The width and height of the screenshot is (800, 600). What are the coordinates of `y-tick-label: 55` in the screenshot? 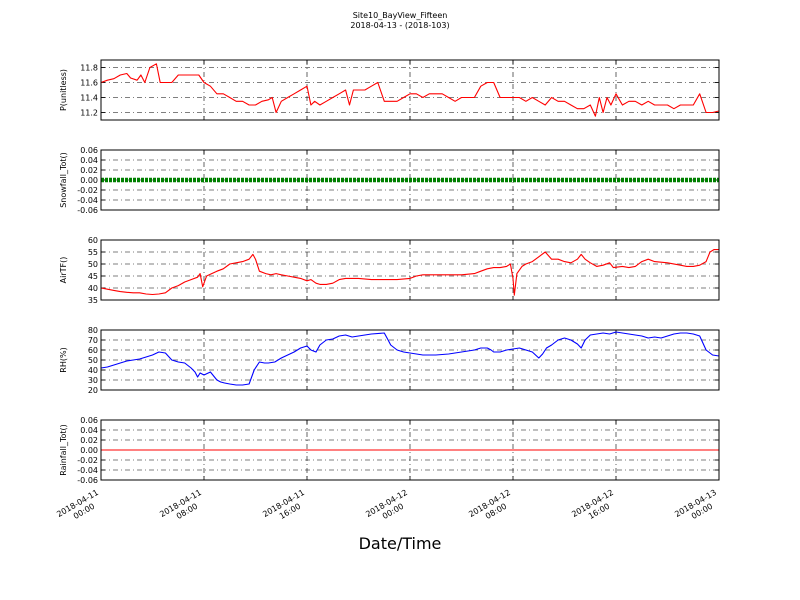 It's located at (93, 252).